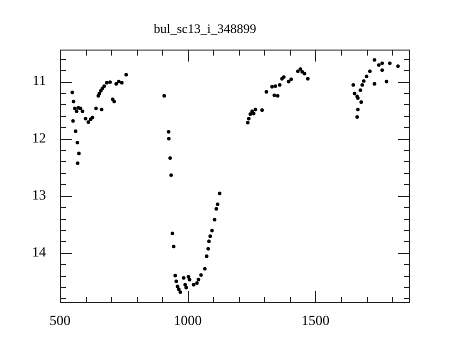  What do you see at coordinates (39, 196) in the screenshot?
I see `y-tick-label: 13` at bounding box center [39, 196].